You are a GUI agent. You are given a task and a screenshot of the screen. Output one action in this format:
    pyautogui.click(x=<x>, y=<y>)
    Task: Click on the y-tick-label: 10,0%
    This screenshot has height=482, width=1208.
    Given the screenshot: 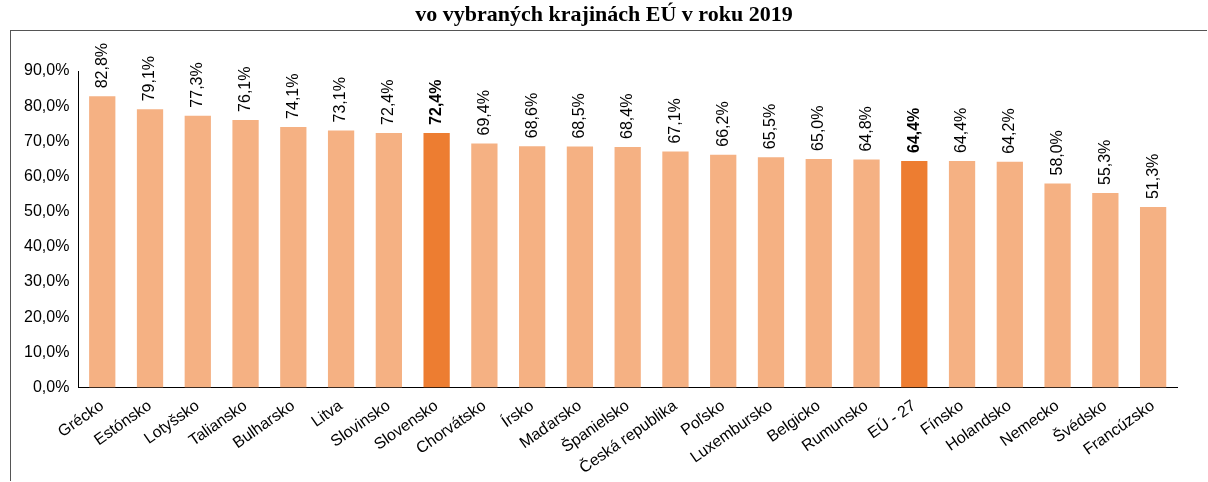 What is the action you would take?
    pyautogui.click(x=46, y=351)
    